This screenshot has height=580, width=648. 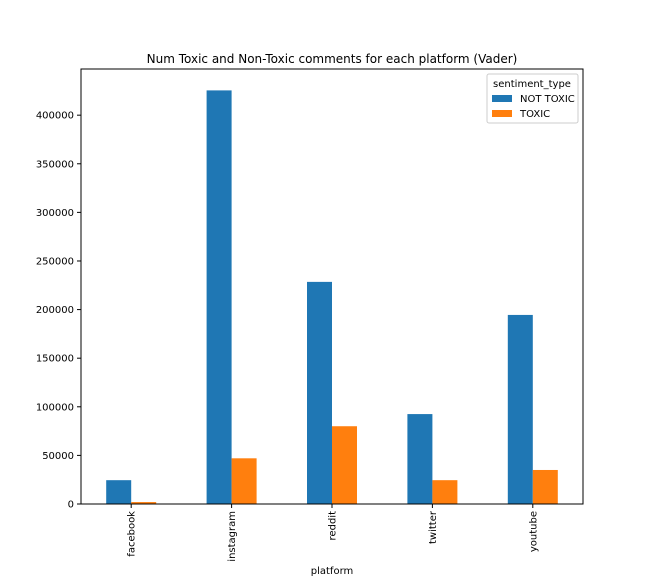 What do you see at coordinates (433, 527) in the screenshot?
I see `x-tick-label-twitter: twitter` at bounding box center [433, 527].